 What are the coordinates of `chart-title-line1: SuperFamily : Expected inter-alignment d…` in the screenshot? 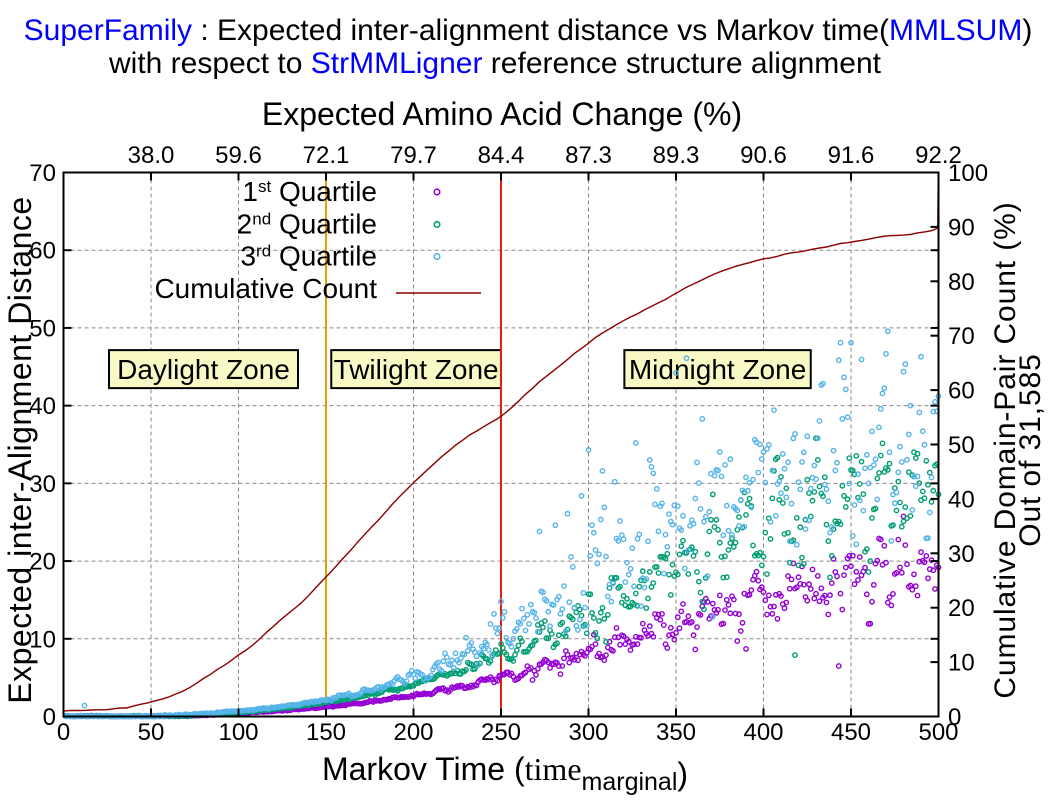 It's located at (528, 31).